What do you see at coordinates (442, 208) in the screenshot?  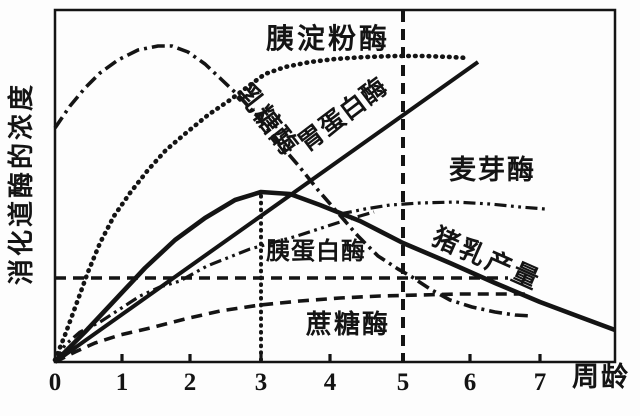 I see `curve-maltase` at bounding box center [442, 208].